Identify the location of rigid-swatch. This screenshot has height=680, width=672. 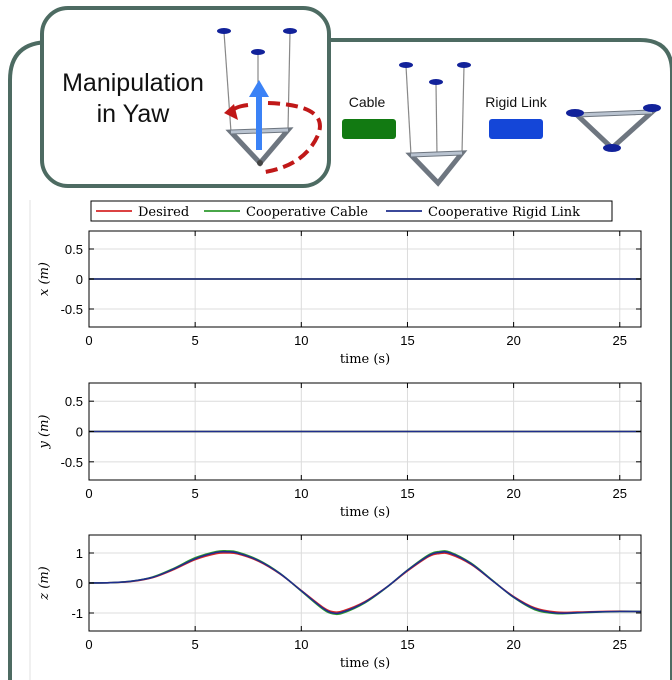
(516, 129).